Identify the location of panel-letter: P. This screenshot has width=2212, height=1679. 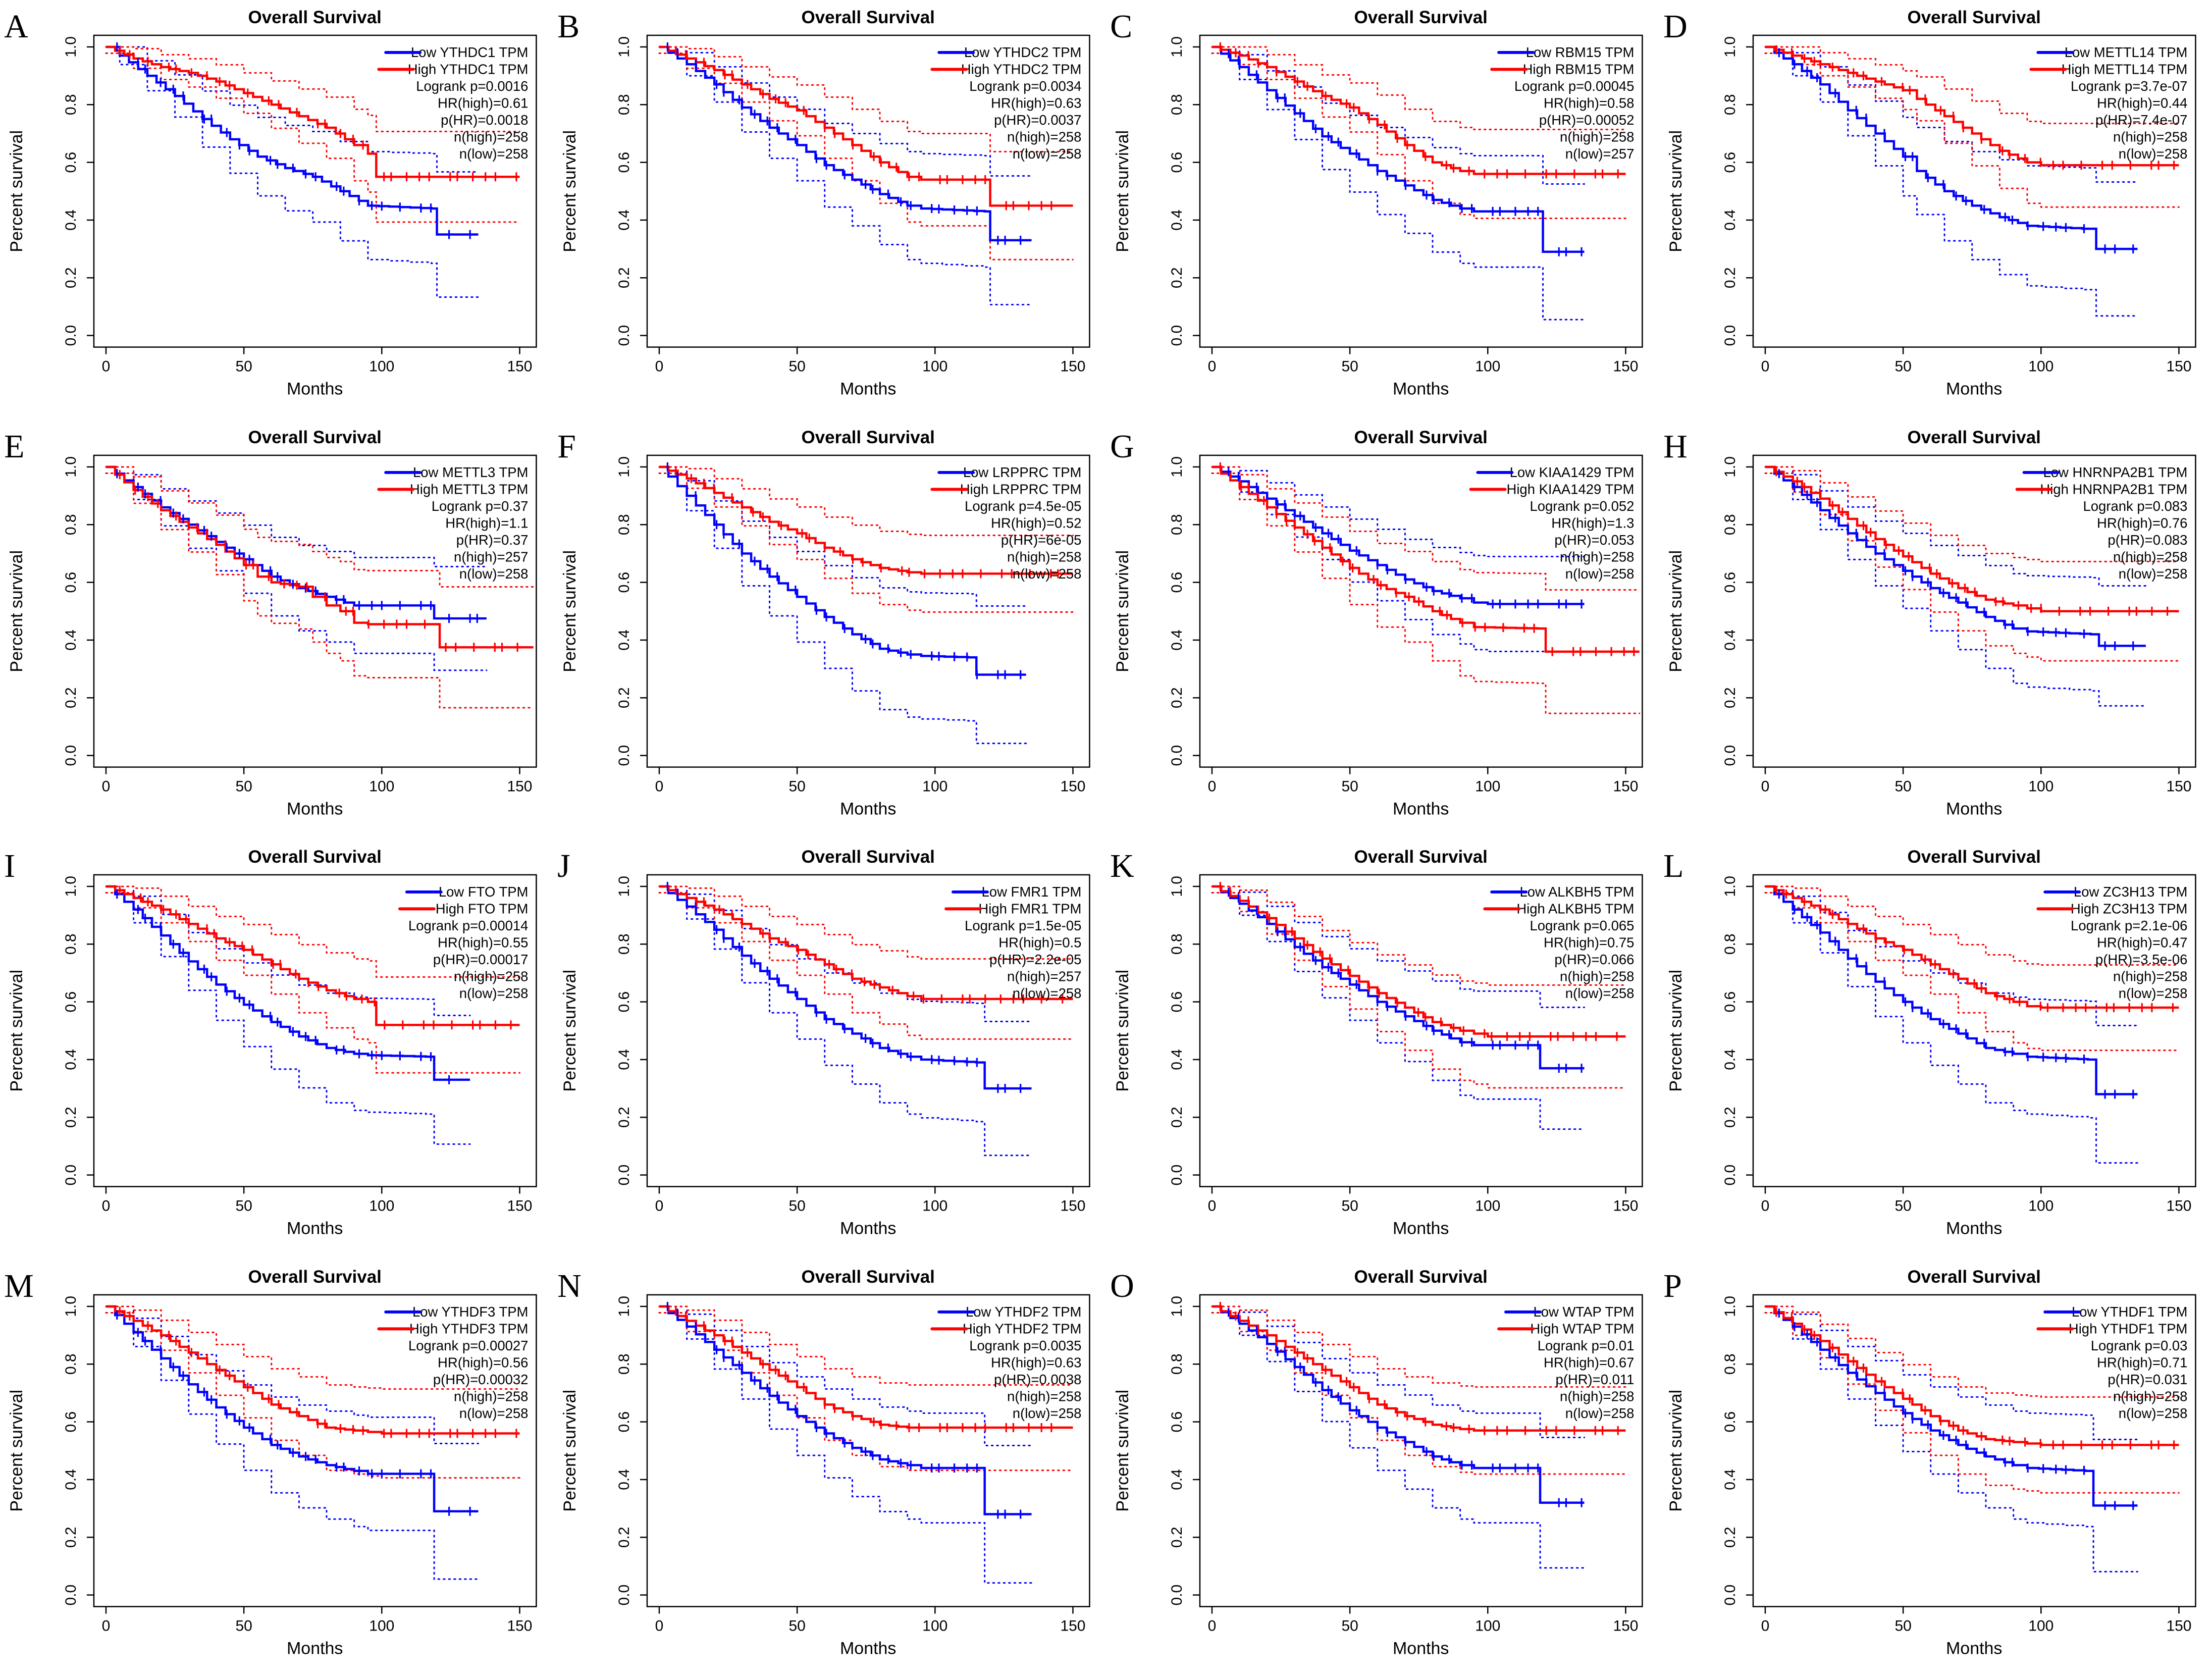
(1672, 1285).